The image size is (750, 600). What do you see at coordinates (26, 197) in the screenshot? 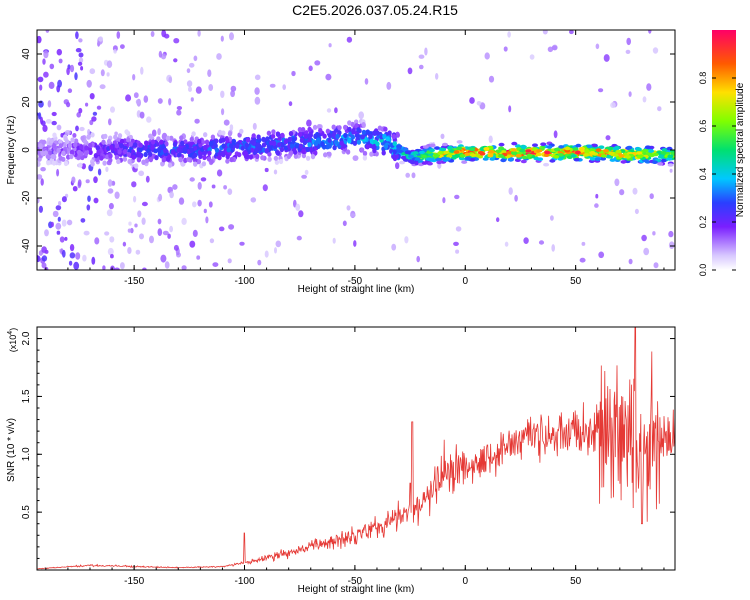
I see `spectrogram-ytick-label: -20` at bounding box center [26, 197].